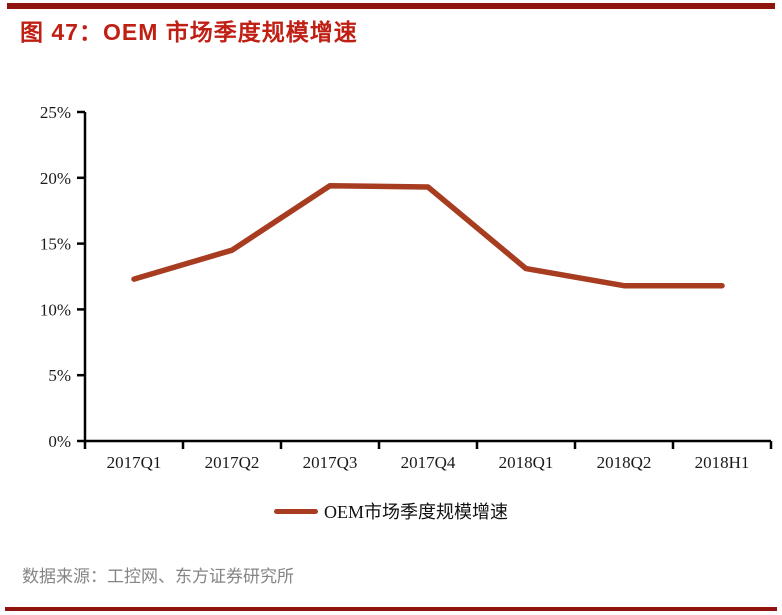 The image size is (782, 615). What do you see at coordinates (416, 512) in the screenshot?
I see `legend-label: OEM市场季度规模增速` at bounding box center [416, 512].